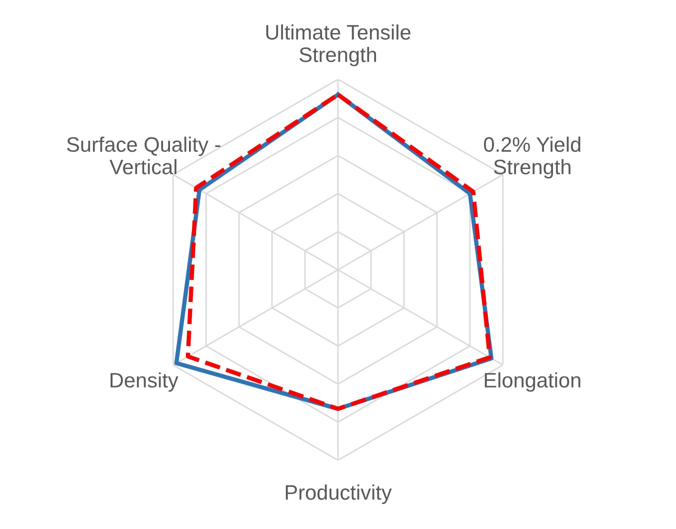  Describe the element at coordinates (532, 382) in the screenshot. I see `spoke-label: Elongation` at that location.